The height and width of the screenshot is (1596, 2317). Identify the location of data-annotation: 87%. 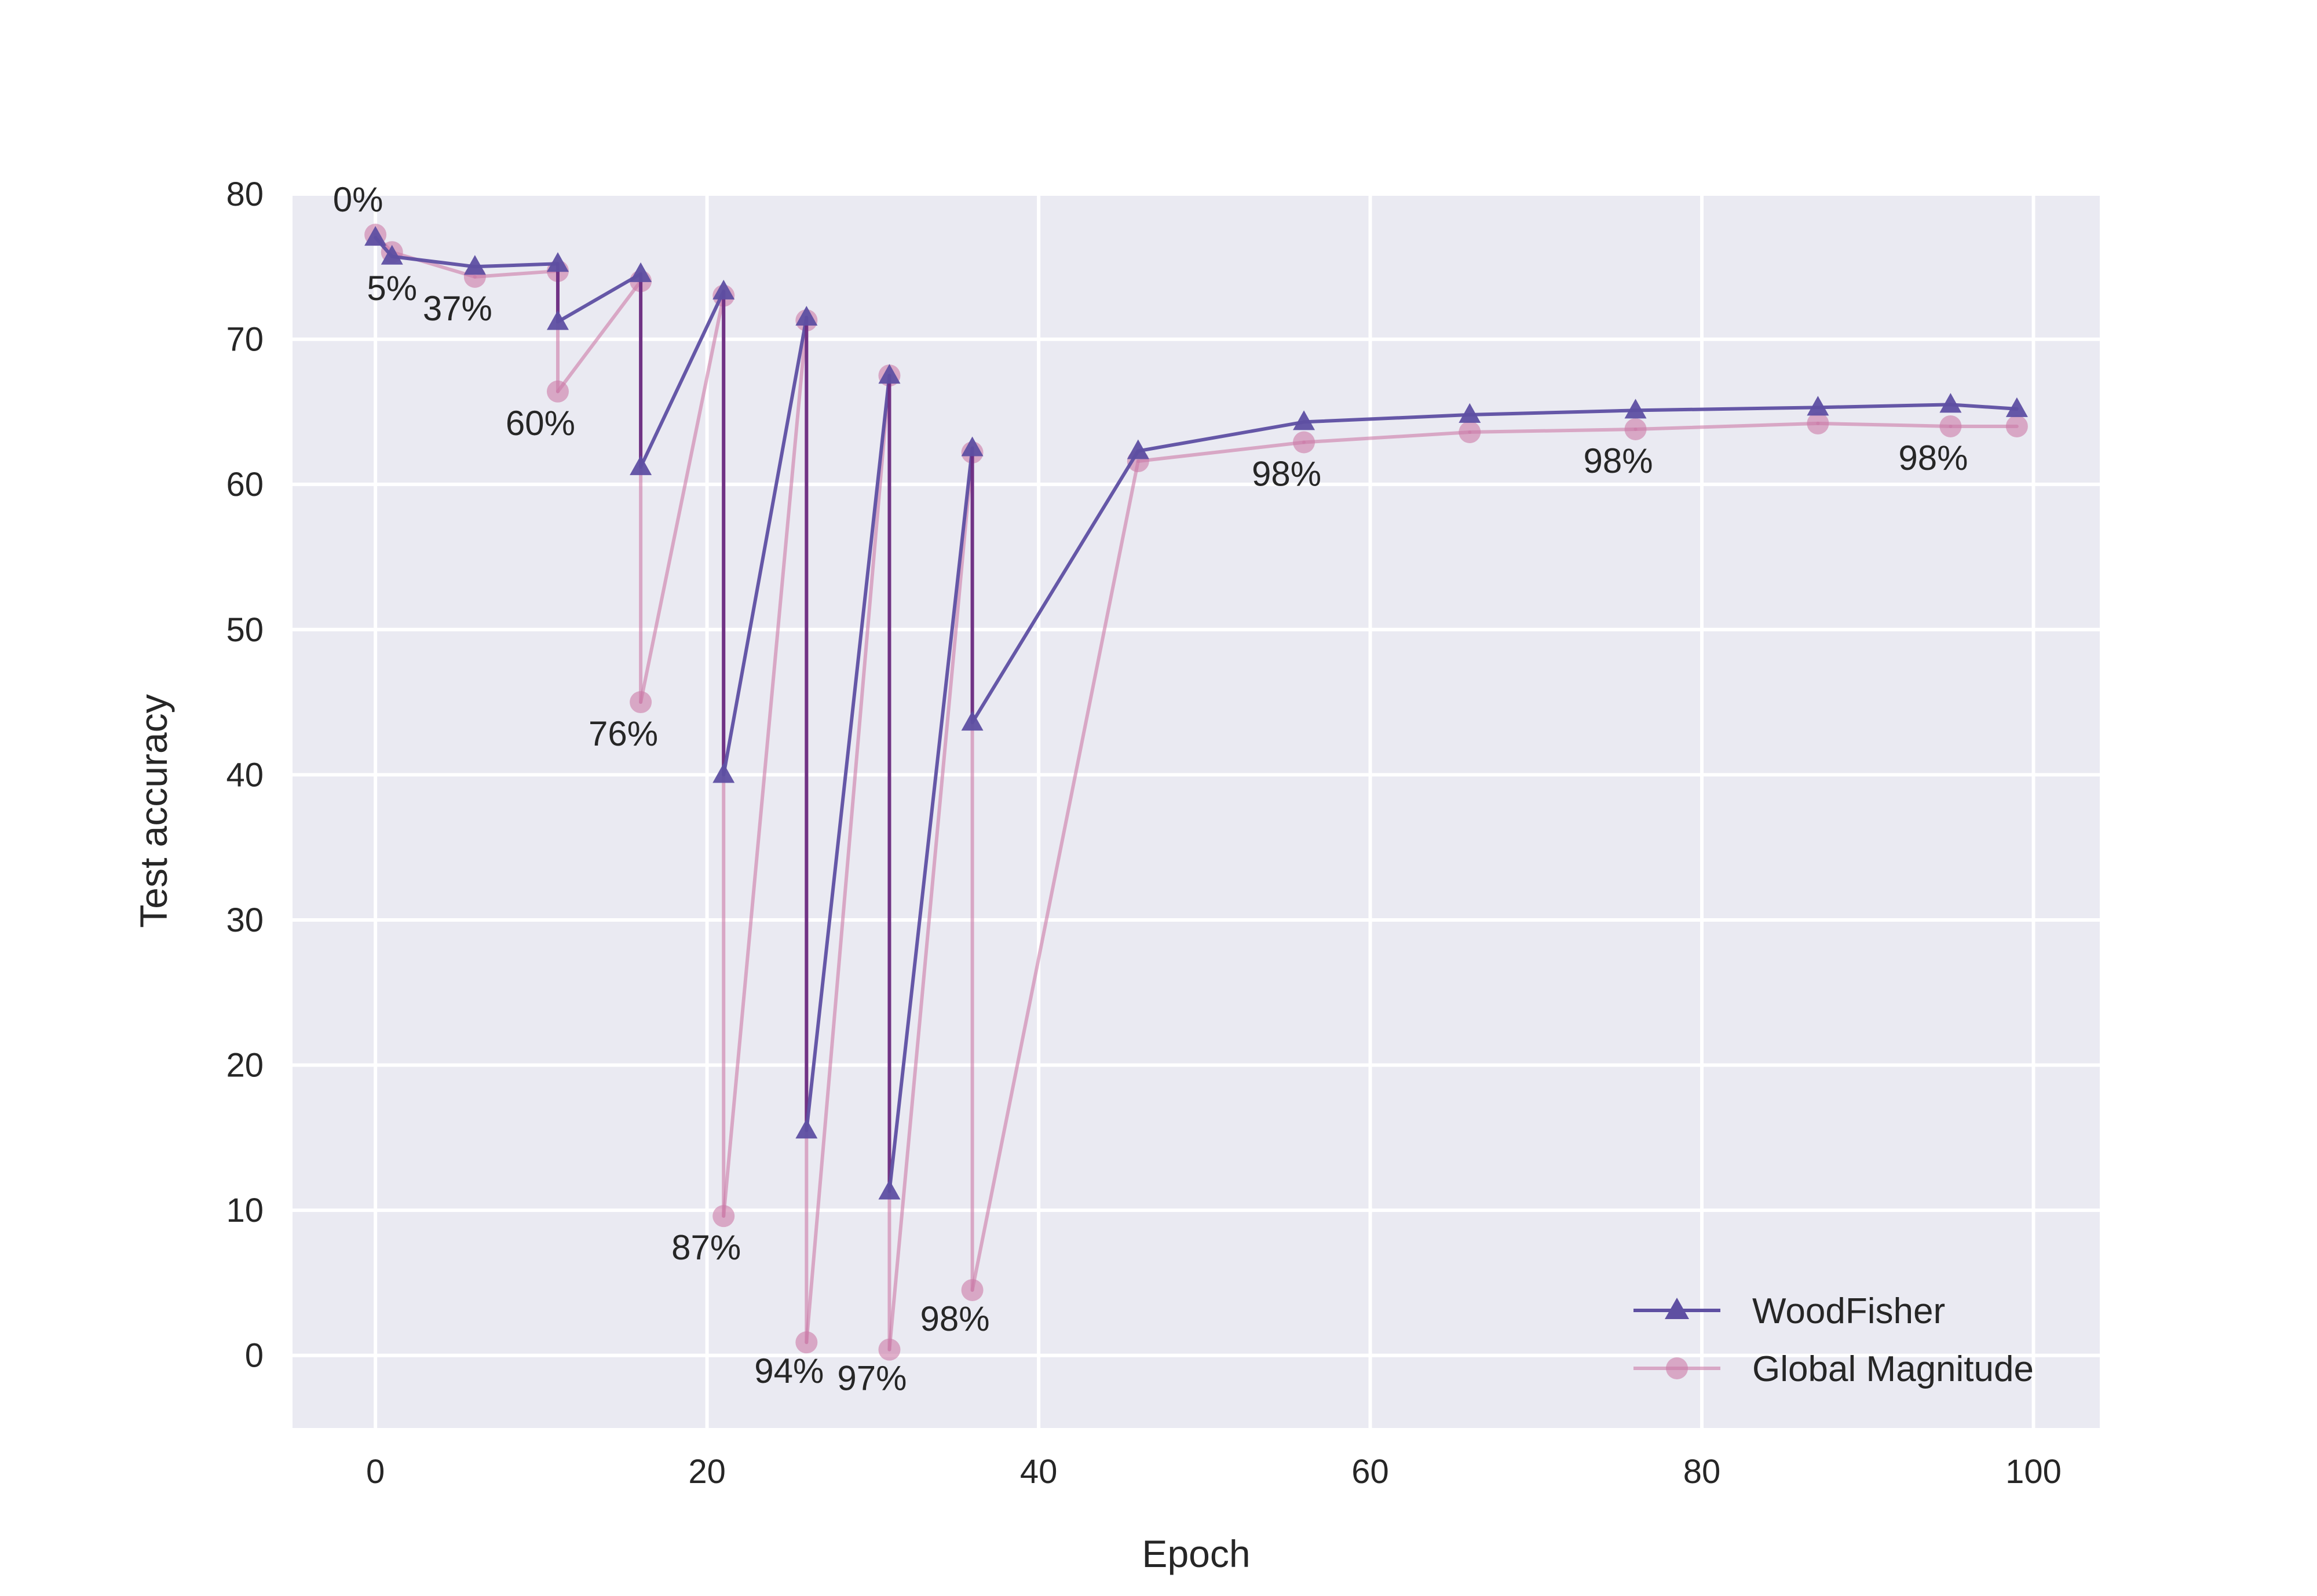
(706, 1248).